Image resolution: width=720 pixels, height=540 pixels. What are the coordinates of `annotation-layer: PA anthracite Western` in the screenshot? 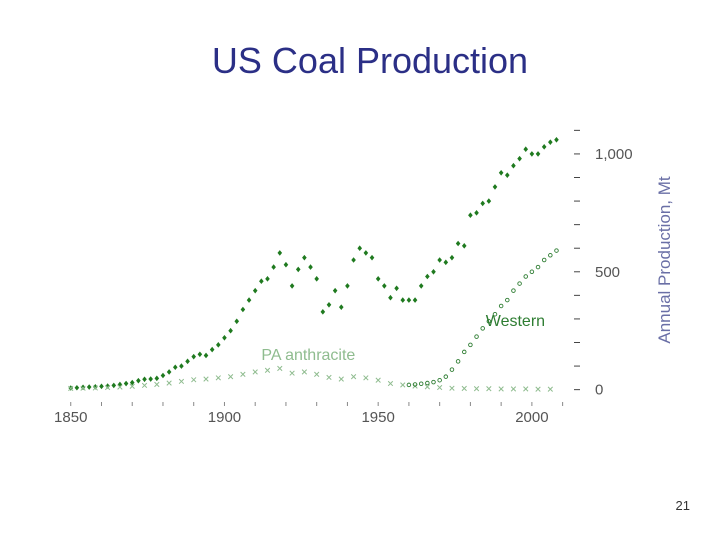 It's located at (403, 338).